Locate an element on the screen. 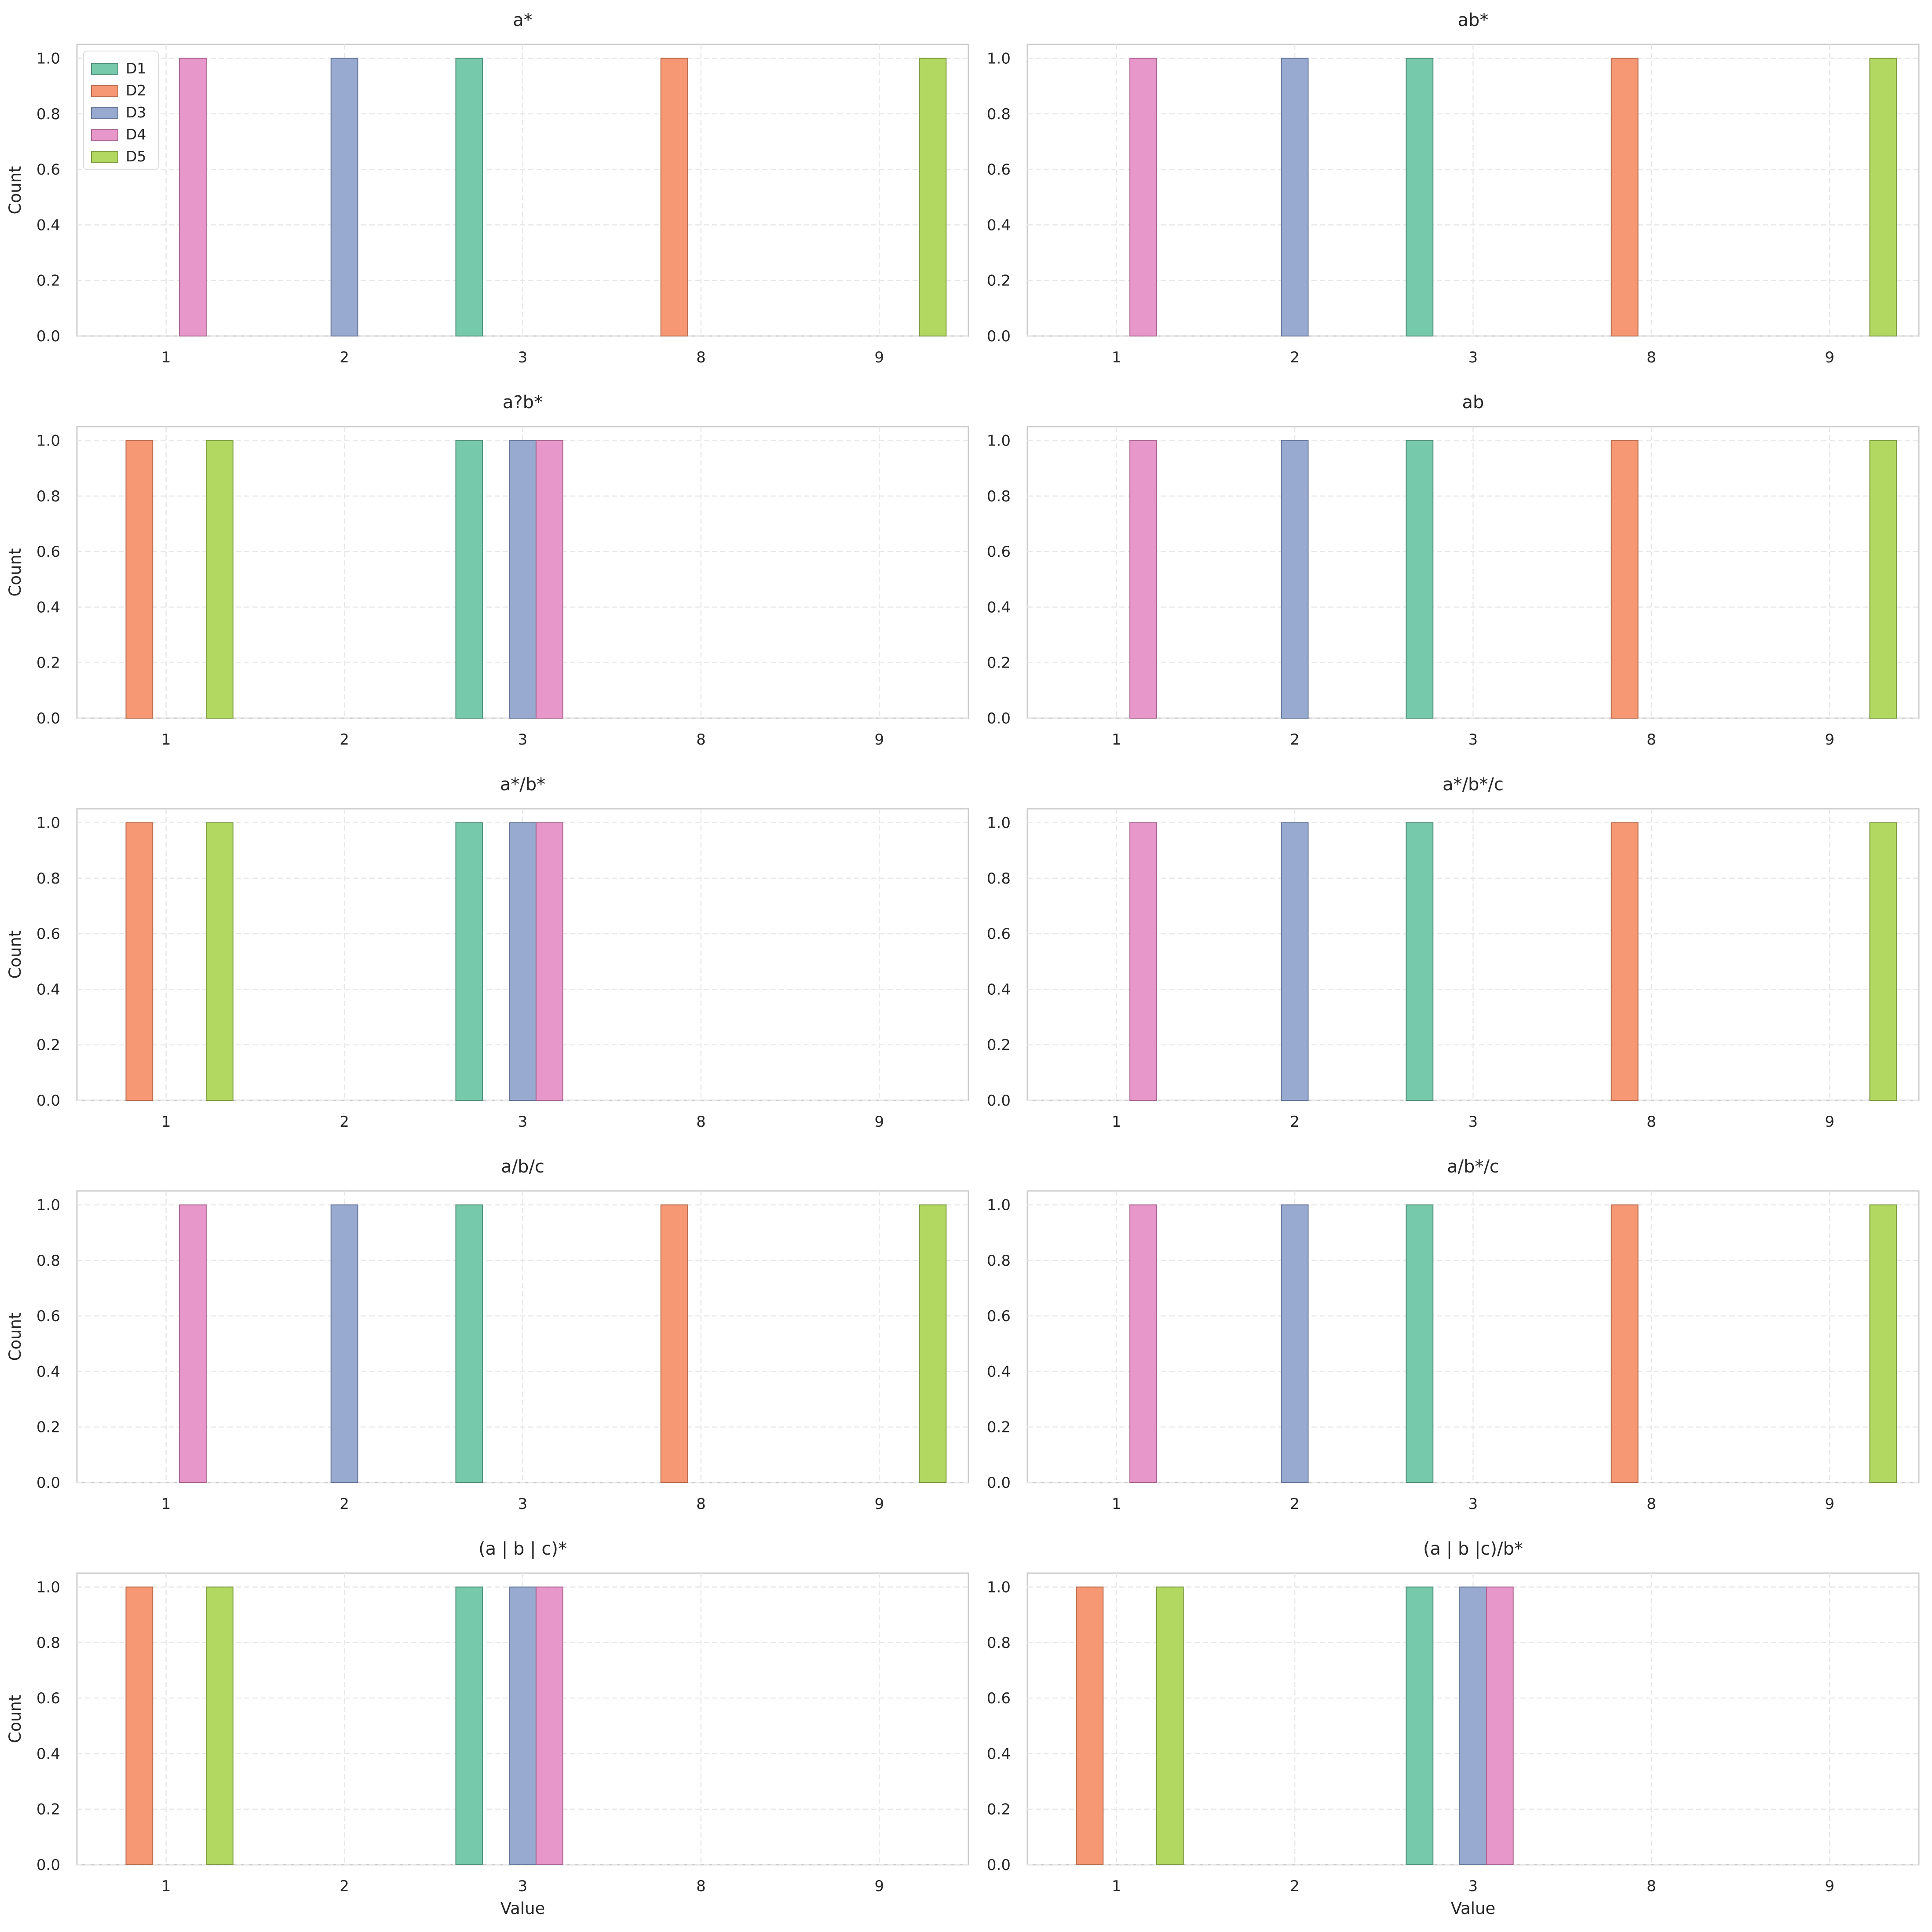  subplot-title: (a | b |c)/b* is located at coordinates (1473, 1549).